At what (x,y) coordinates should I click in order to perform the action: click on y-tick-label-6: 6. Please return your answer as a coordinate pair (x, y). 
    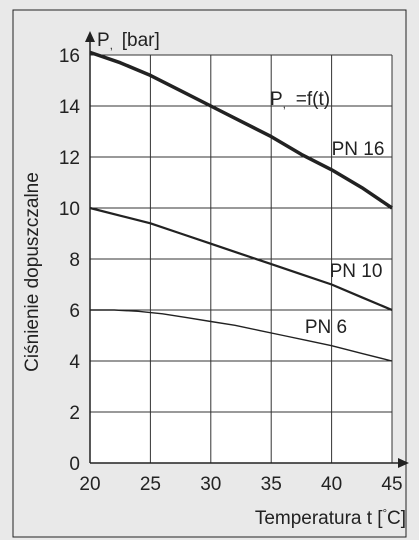
    Looking at the image, I should click on (74, 311).